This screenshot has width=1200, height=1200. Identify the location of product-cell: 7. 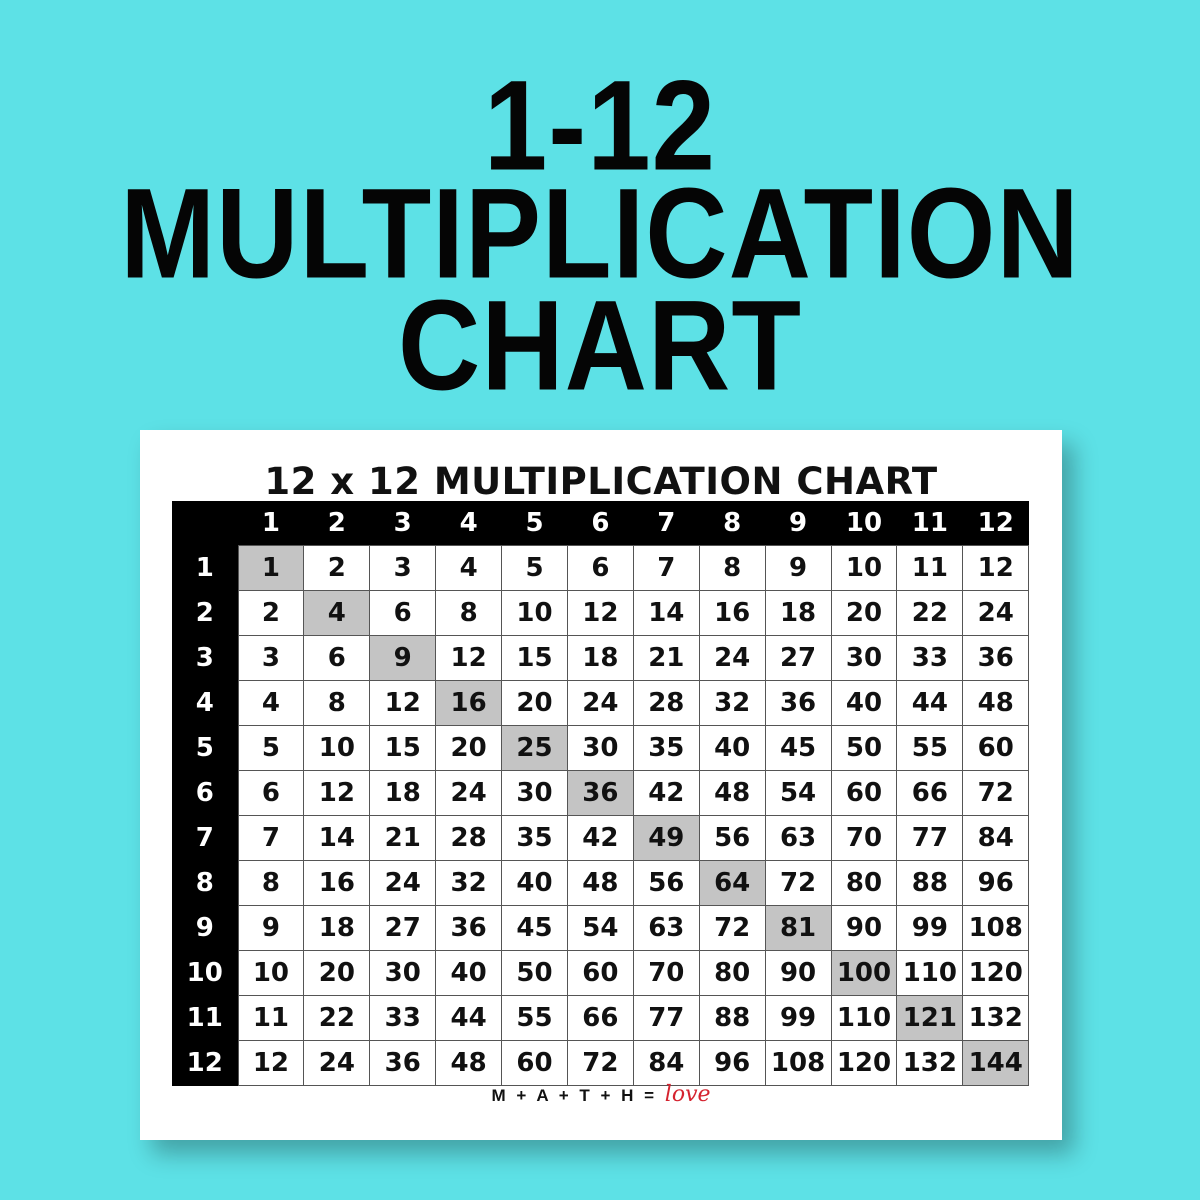
(666, 568).